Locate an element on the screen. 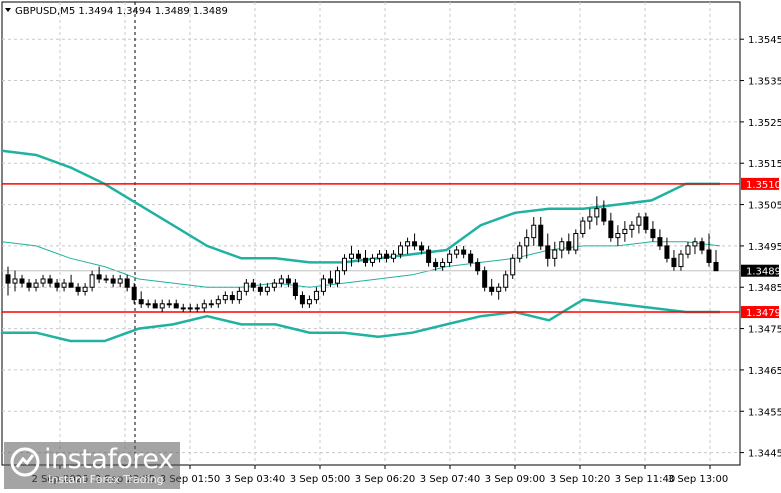 Image resolution: width=781 pixels, height=493 pixels. y-tick-label: 1.3445 is located at coordinates (764, 454).